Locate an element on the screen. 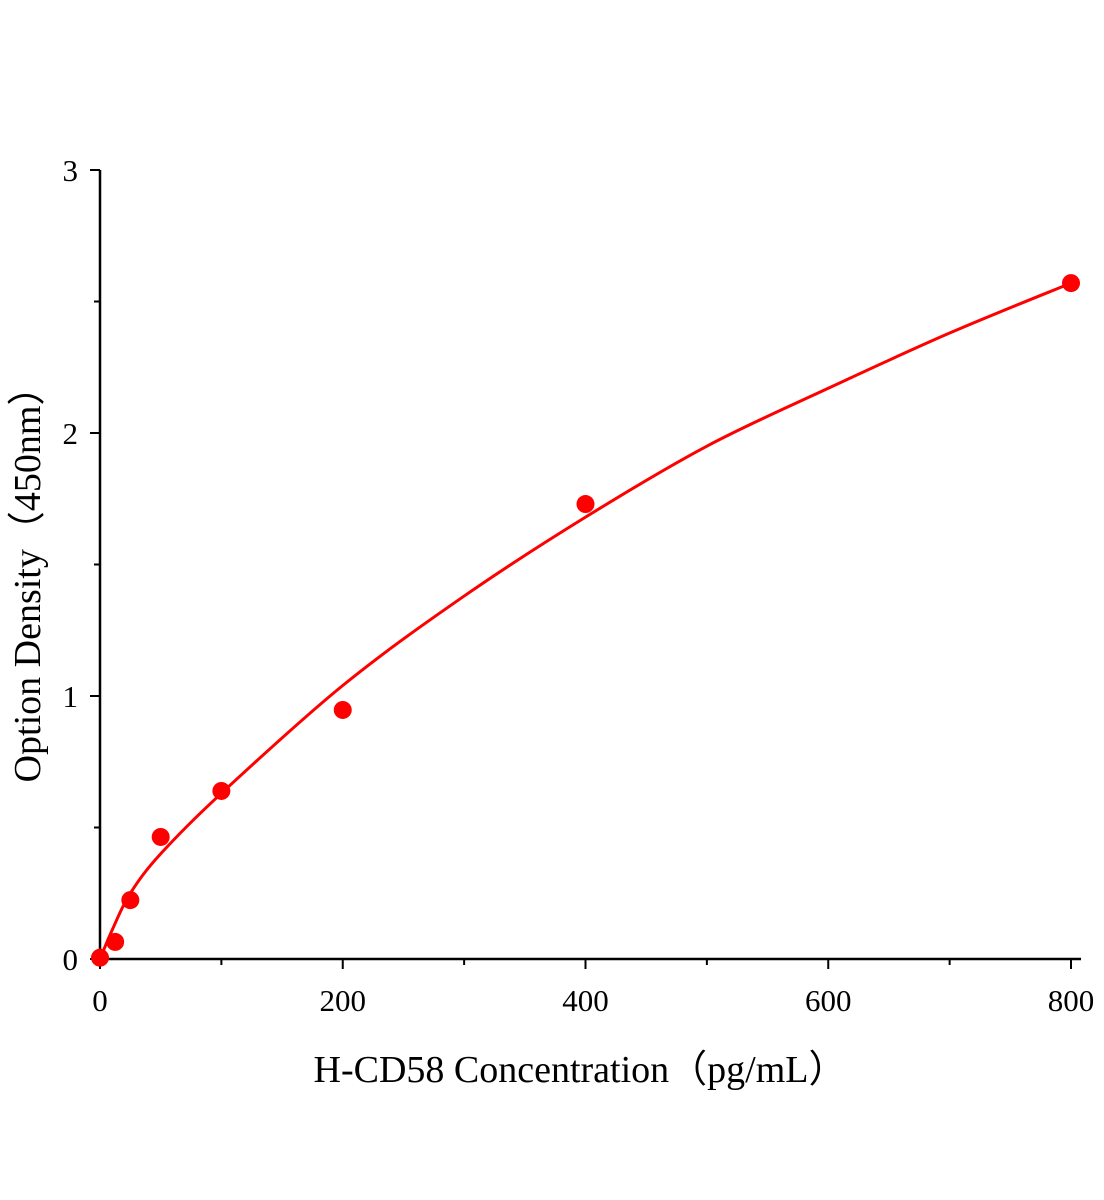  x-tick-label: 0 is located at coordinates (100, 1000).